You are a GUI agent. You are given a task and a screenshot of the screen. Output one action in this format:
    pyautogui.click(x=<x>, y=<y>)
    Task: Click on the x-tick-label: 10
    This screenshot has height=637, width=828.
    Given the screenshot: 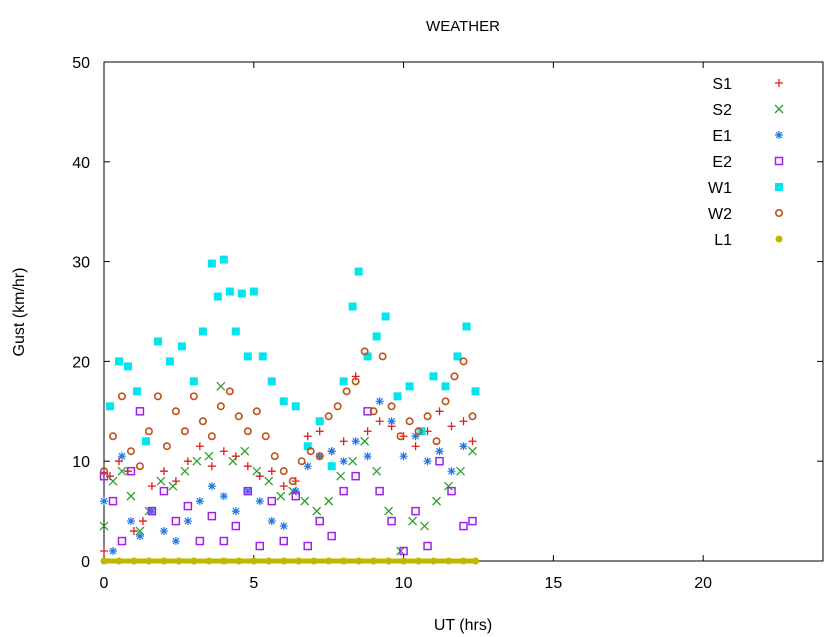 What is the action you would take?
    pyautogui.click(x=404, y=583)
    